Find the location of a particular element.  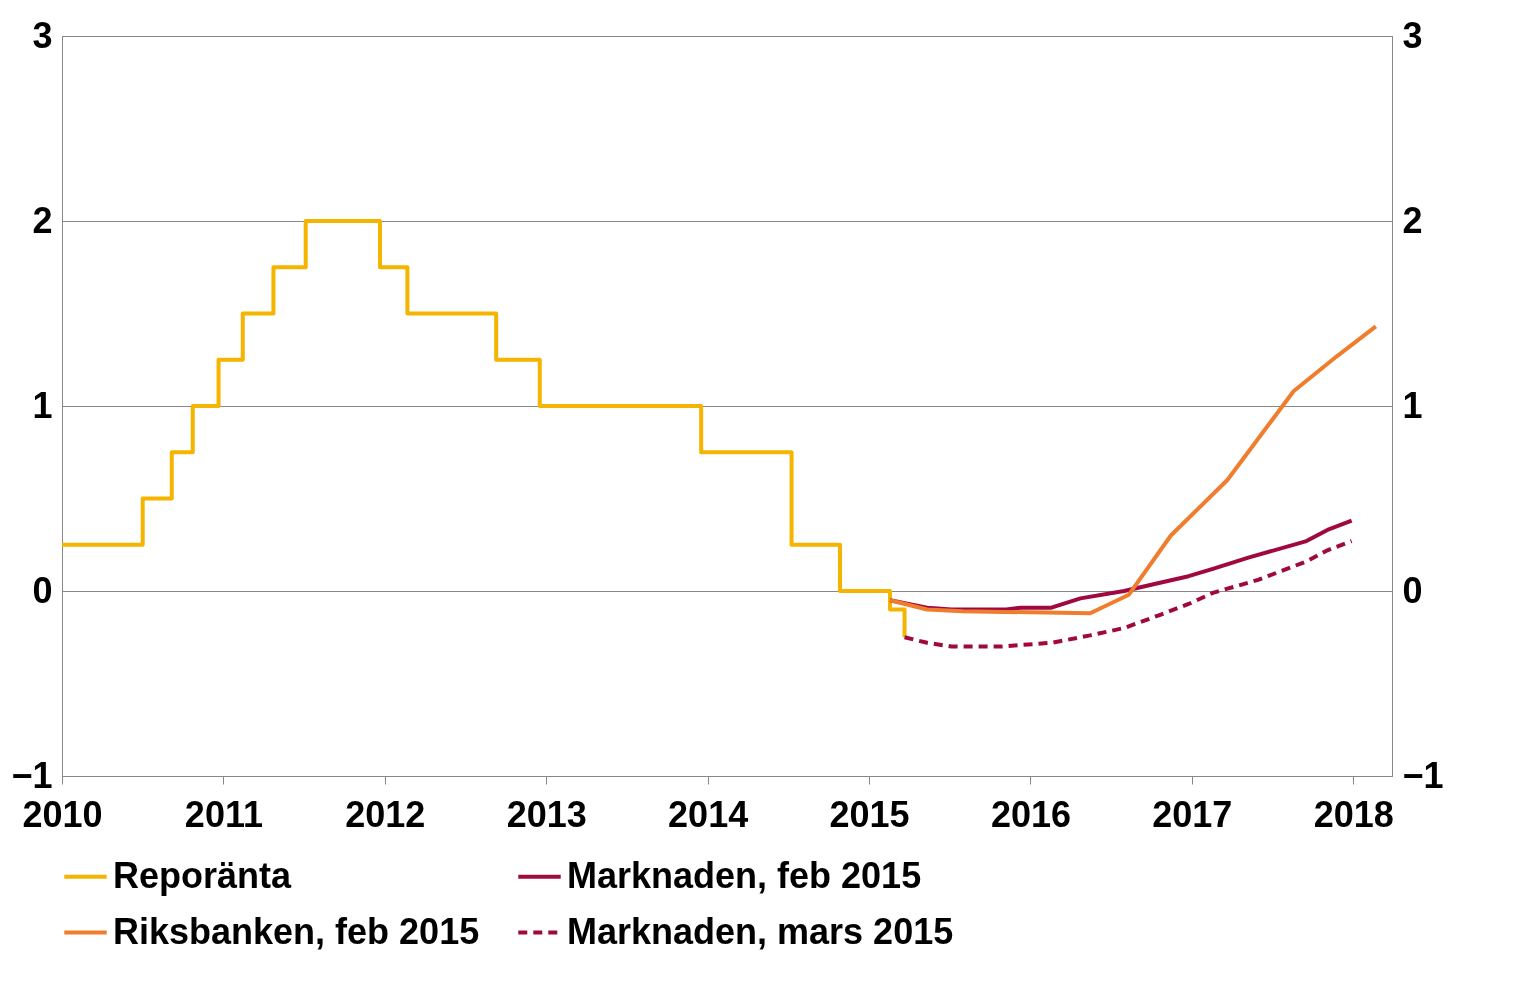

y2-tick-label: −1 is located at coordinates (1423, 775).